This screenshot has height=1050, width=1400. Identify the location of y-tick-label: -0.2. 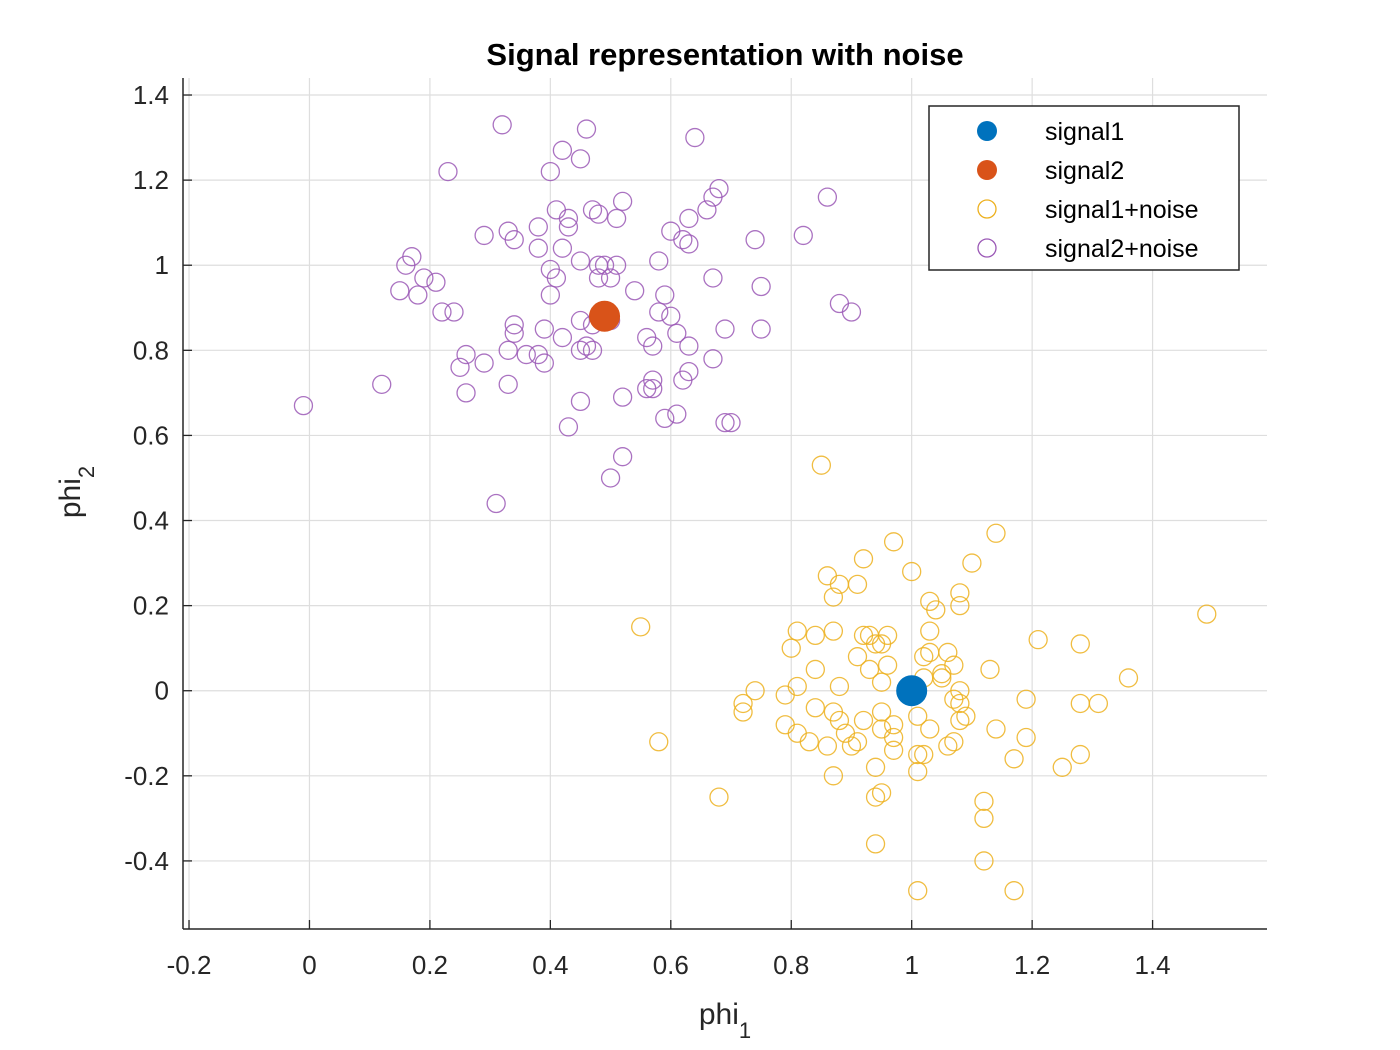
(146, 776).